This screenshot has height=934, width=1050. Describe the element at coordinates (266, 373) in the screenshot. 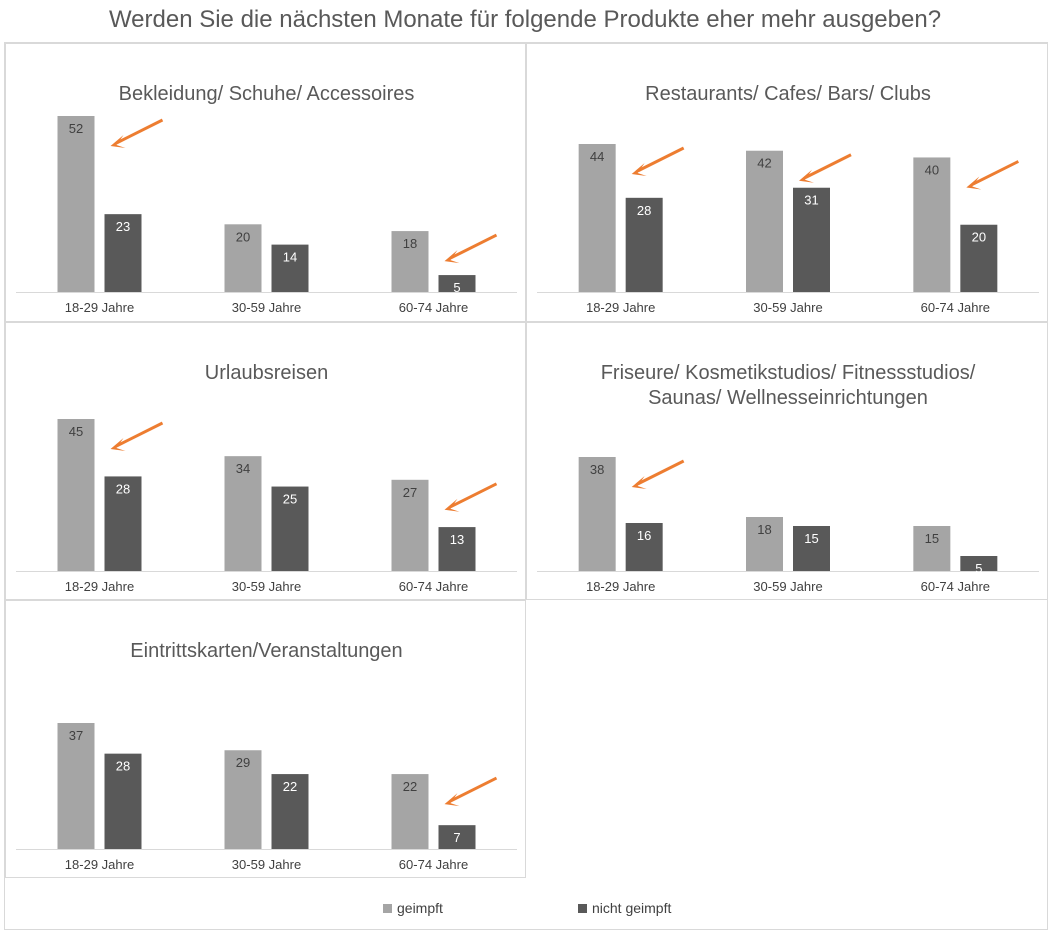

I see `chart-title: Urlaubsreisen` at that location.